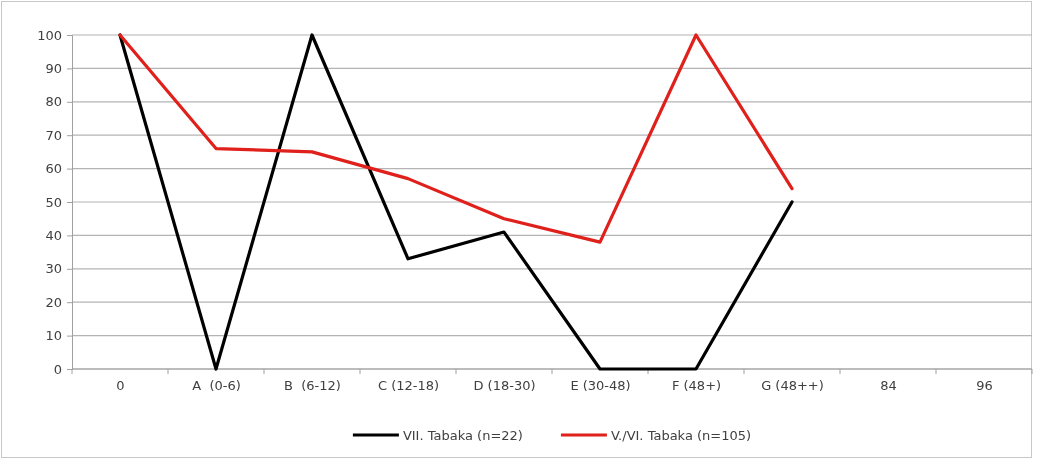 Image resolution: width=1038 pixels, height=466 pixels. Describe the element at coordinates (984, 386) in the screenshot. I see `x-tick-label: 96` at that location.